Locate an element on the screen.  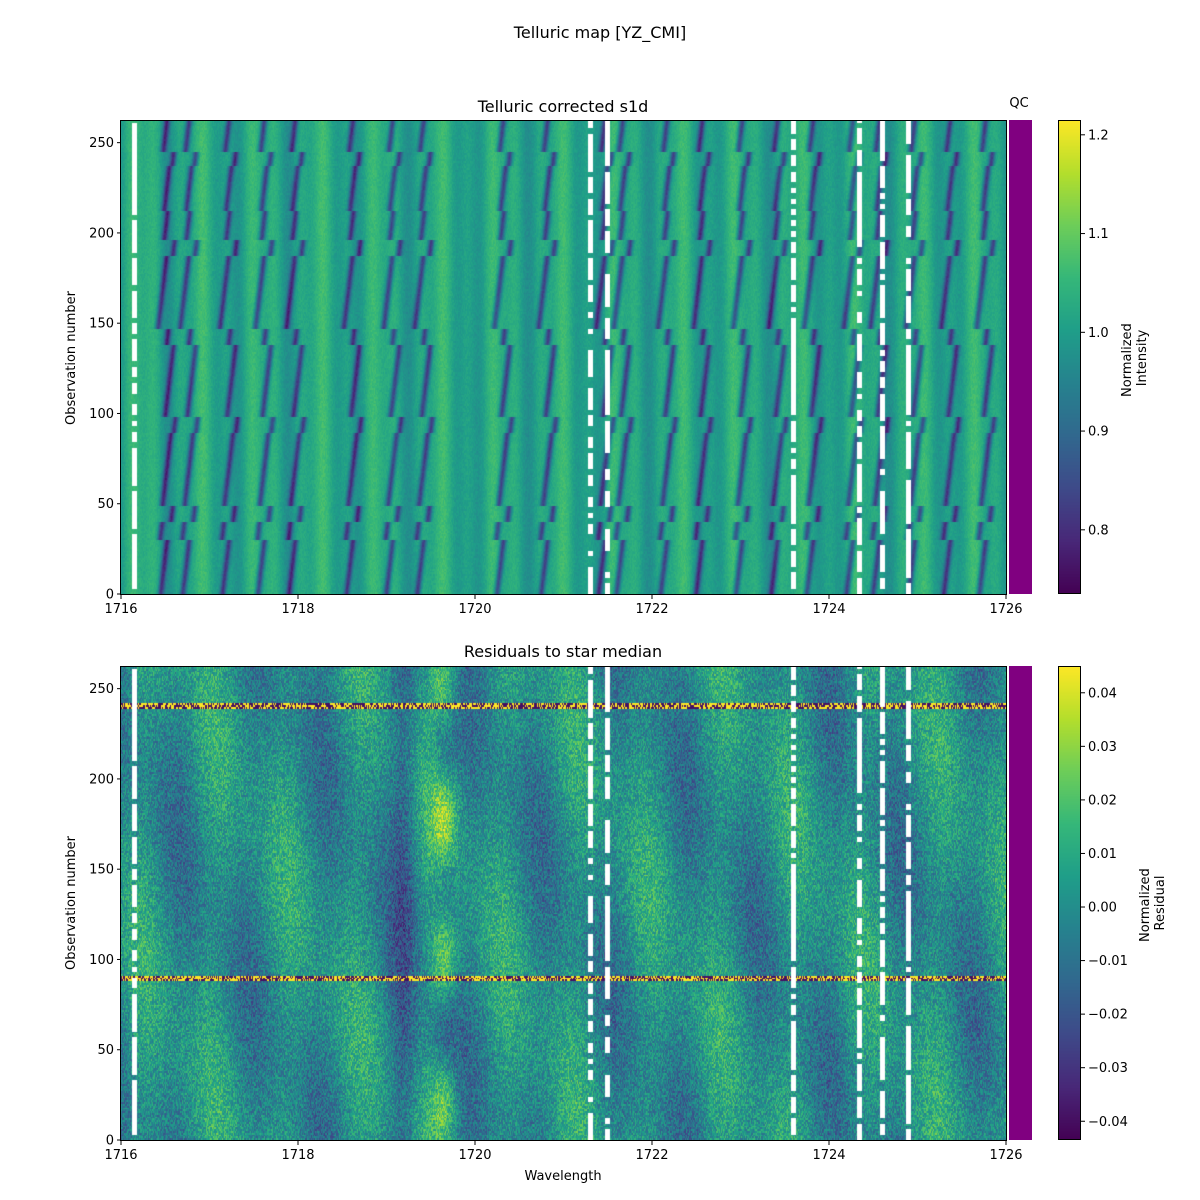
bottom-y-tick-label: 50 is located at coordinates (105, 1050).